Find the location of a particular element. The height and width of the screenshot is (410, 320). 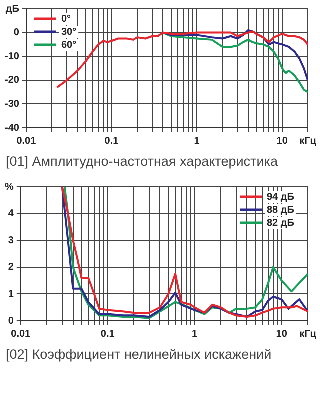

legend-label: 30° is located at coordinates (69, 32).